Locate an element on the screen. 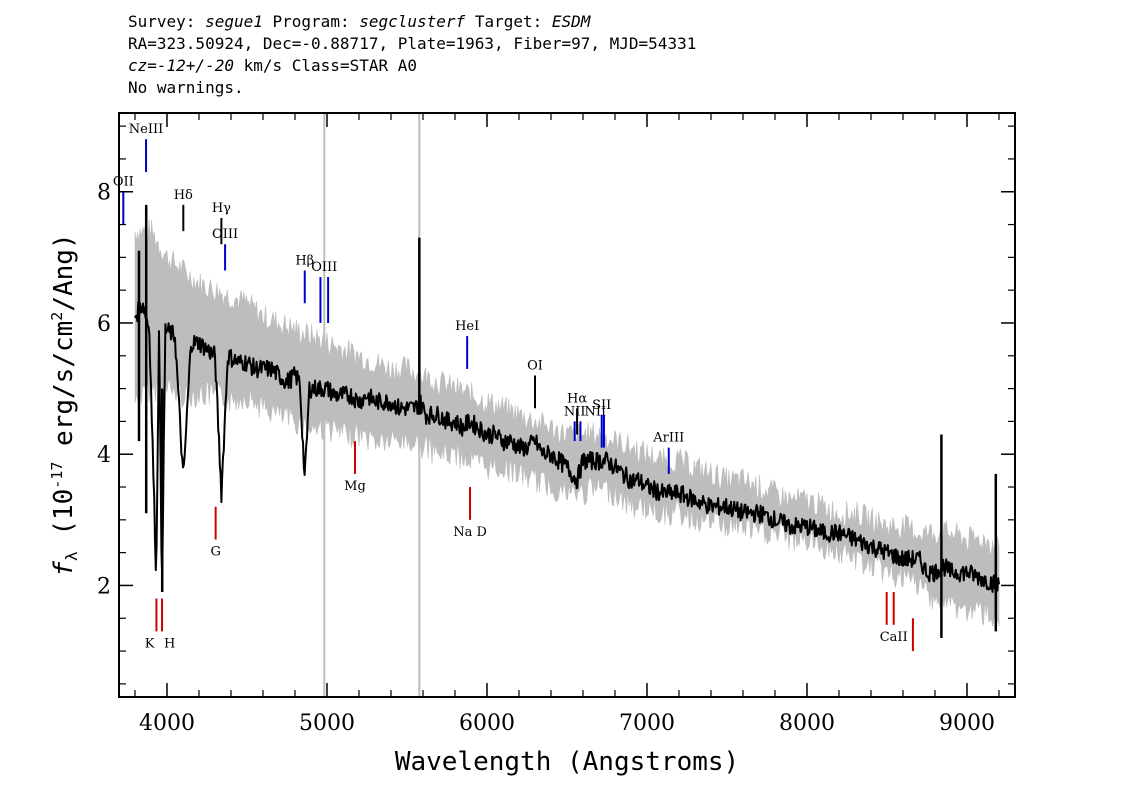 The image size is (1134, 810). class-value: km/s Class=STAR A0 is located at coordinates (330, 65).